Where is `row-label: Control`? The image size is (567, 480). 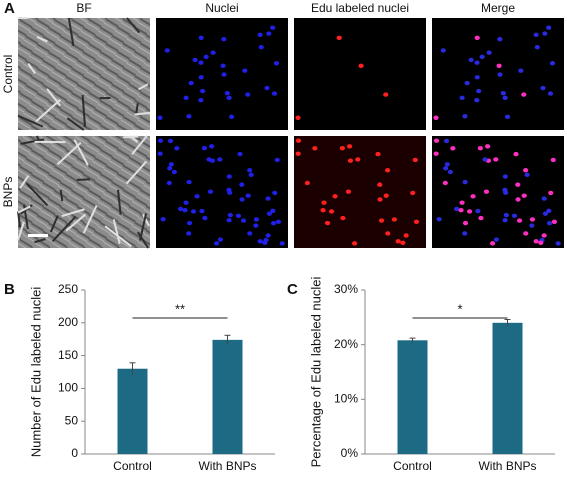 row-label: Control is located at coordinates (8, 74).